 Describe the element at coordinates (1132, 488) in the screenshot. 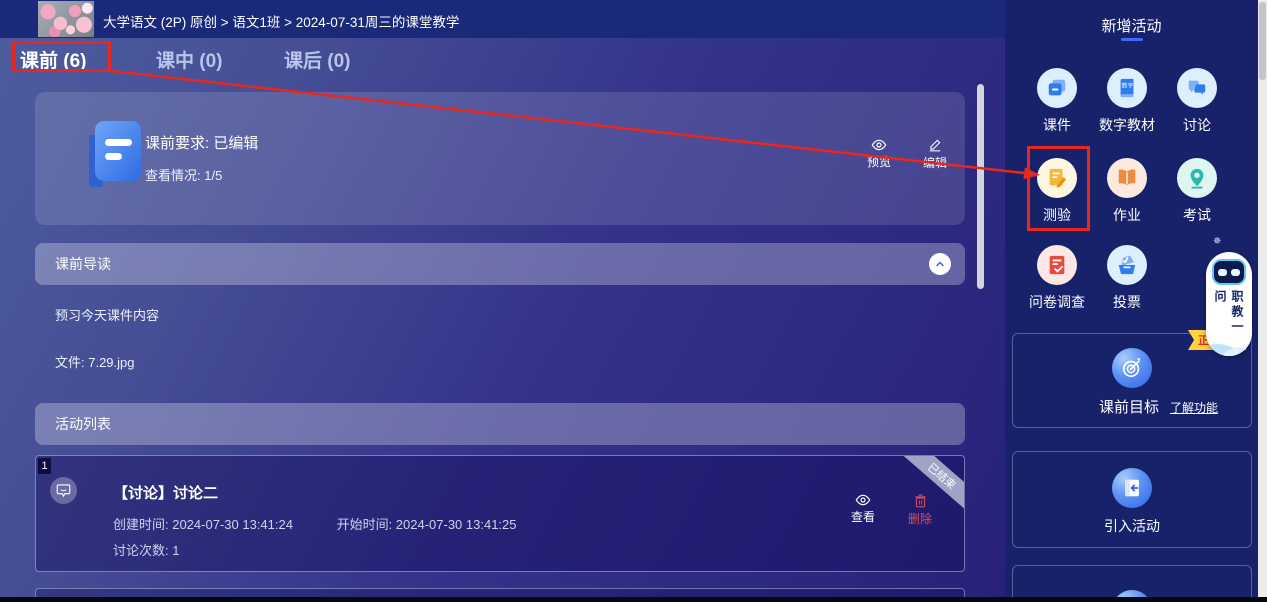

I see `import-book-icon` at that location.